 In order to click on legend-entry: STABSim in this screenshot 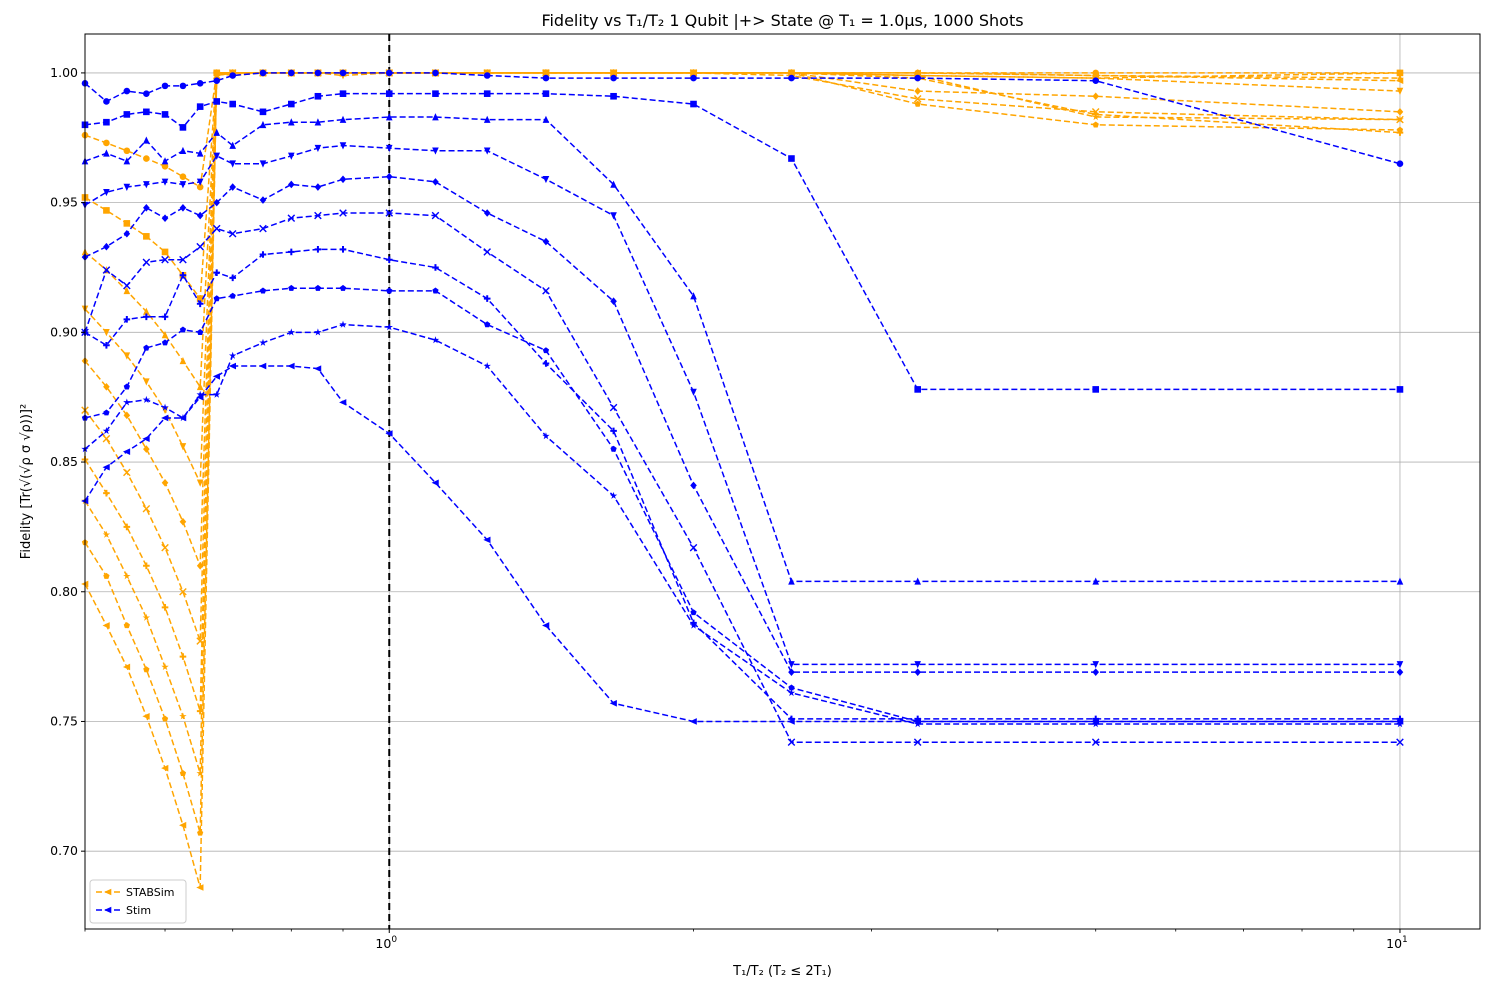, I will do `click(135, 892)`.